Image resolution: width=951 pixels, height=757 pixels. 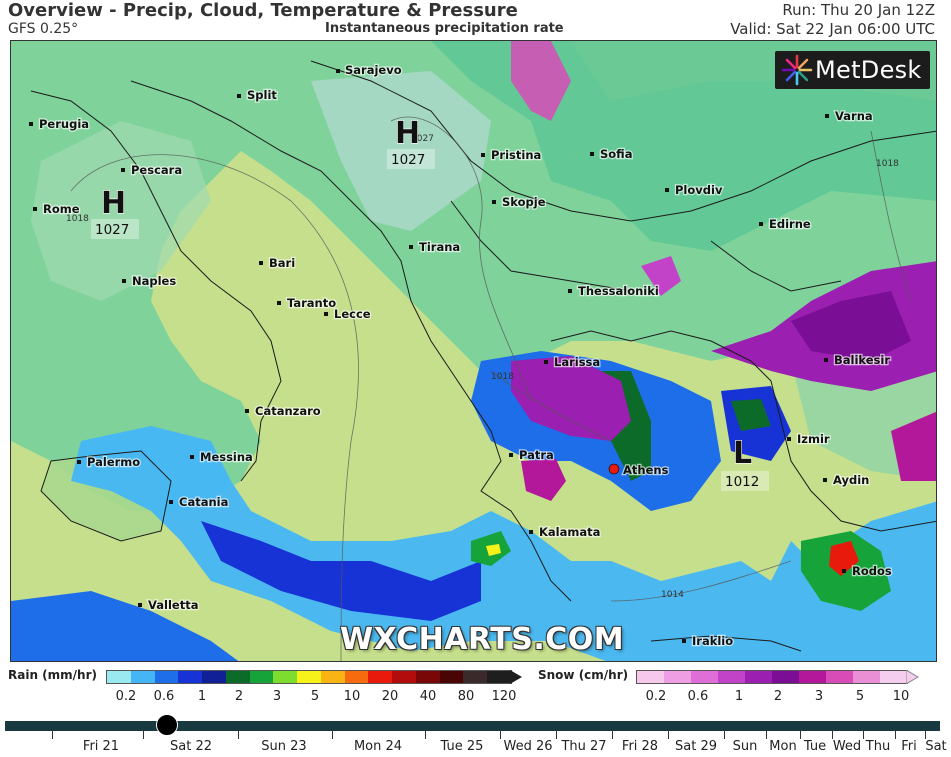 I want to click on city-label: Athens, so click(x=646, y=470).